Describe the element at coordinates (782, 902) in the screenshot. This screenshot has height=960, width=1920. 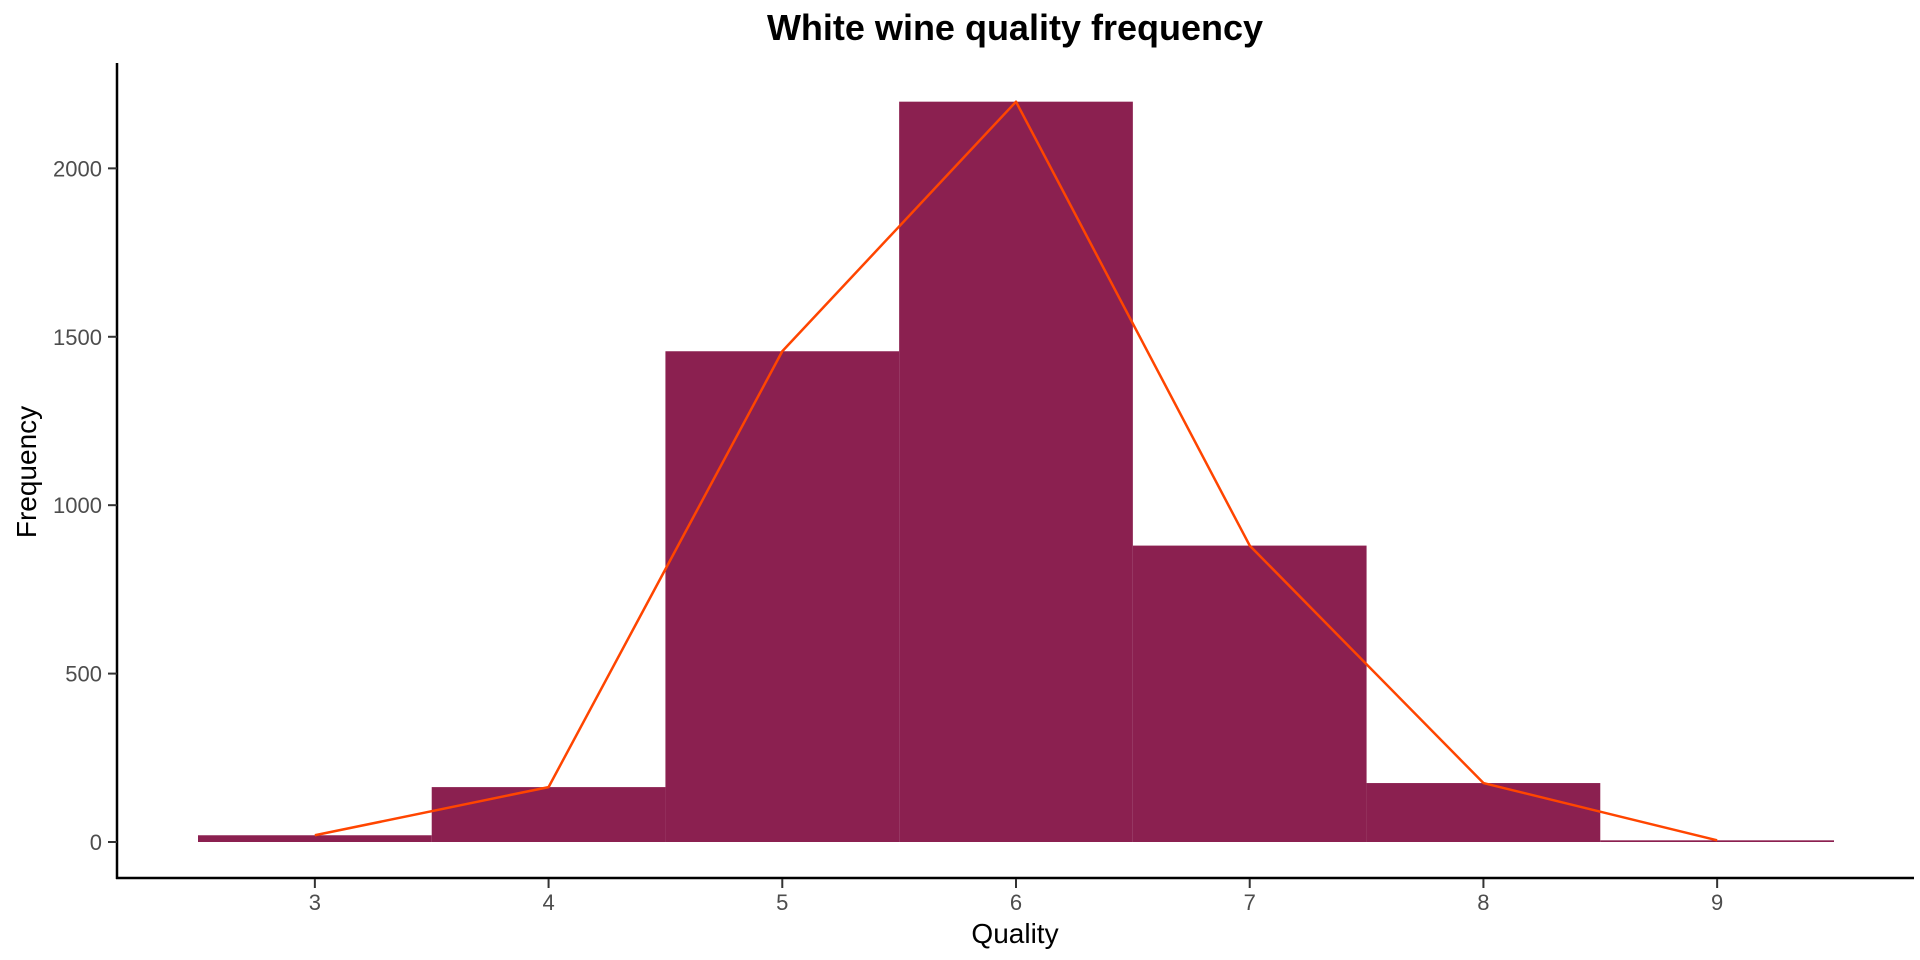
I see `x-tick-label-5: 5` at that location.